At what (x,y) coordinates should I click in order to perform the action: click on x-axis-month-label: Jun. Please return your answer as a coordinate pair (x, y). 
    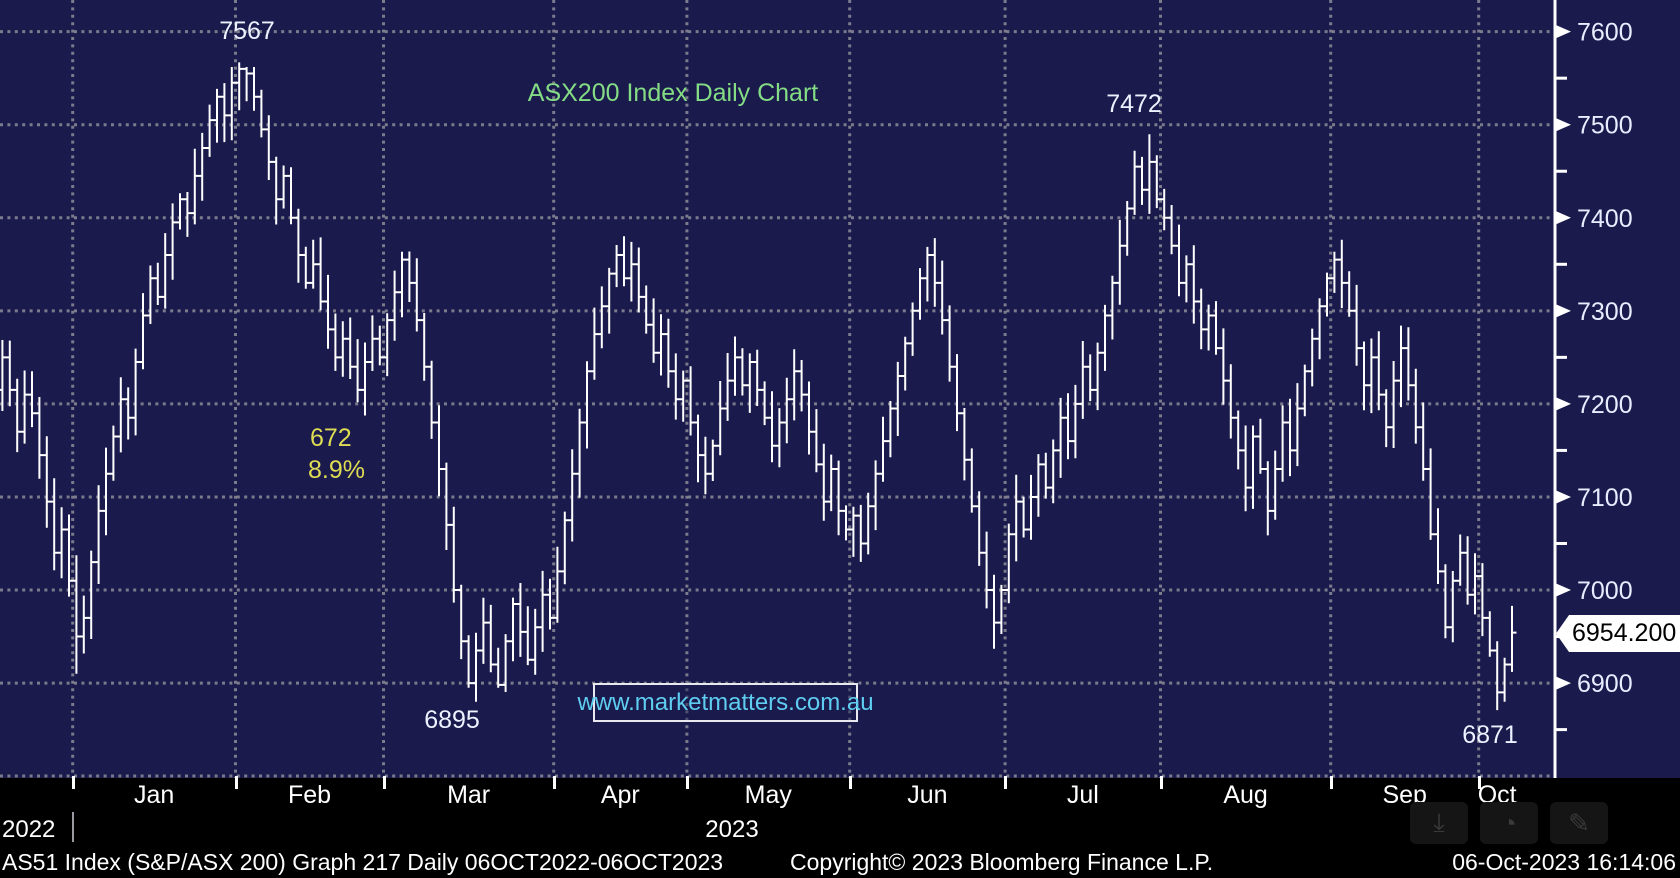
    Looking at the image, I should click on (927, 795).